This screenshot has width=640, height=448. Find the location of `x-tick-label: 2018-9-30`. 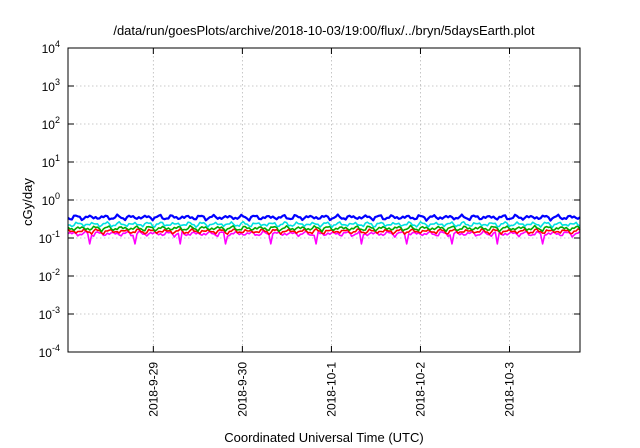

x-tick-label: 2018-9-30 is located at coordinates (242, 389).